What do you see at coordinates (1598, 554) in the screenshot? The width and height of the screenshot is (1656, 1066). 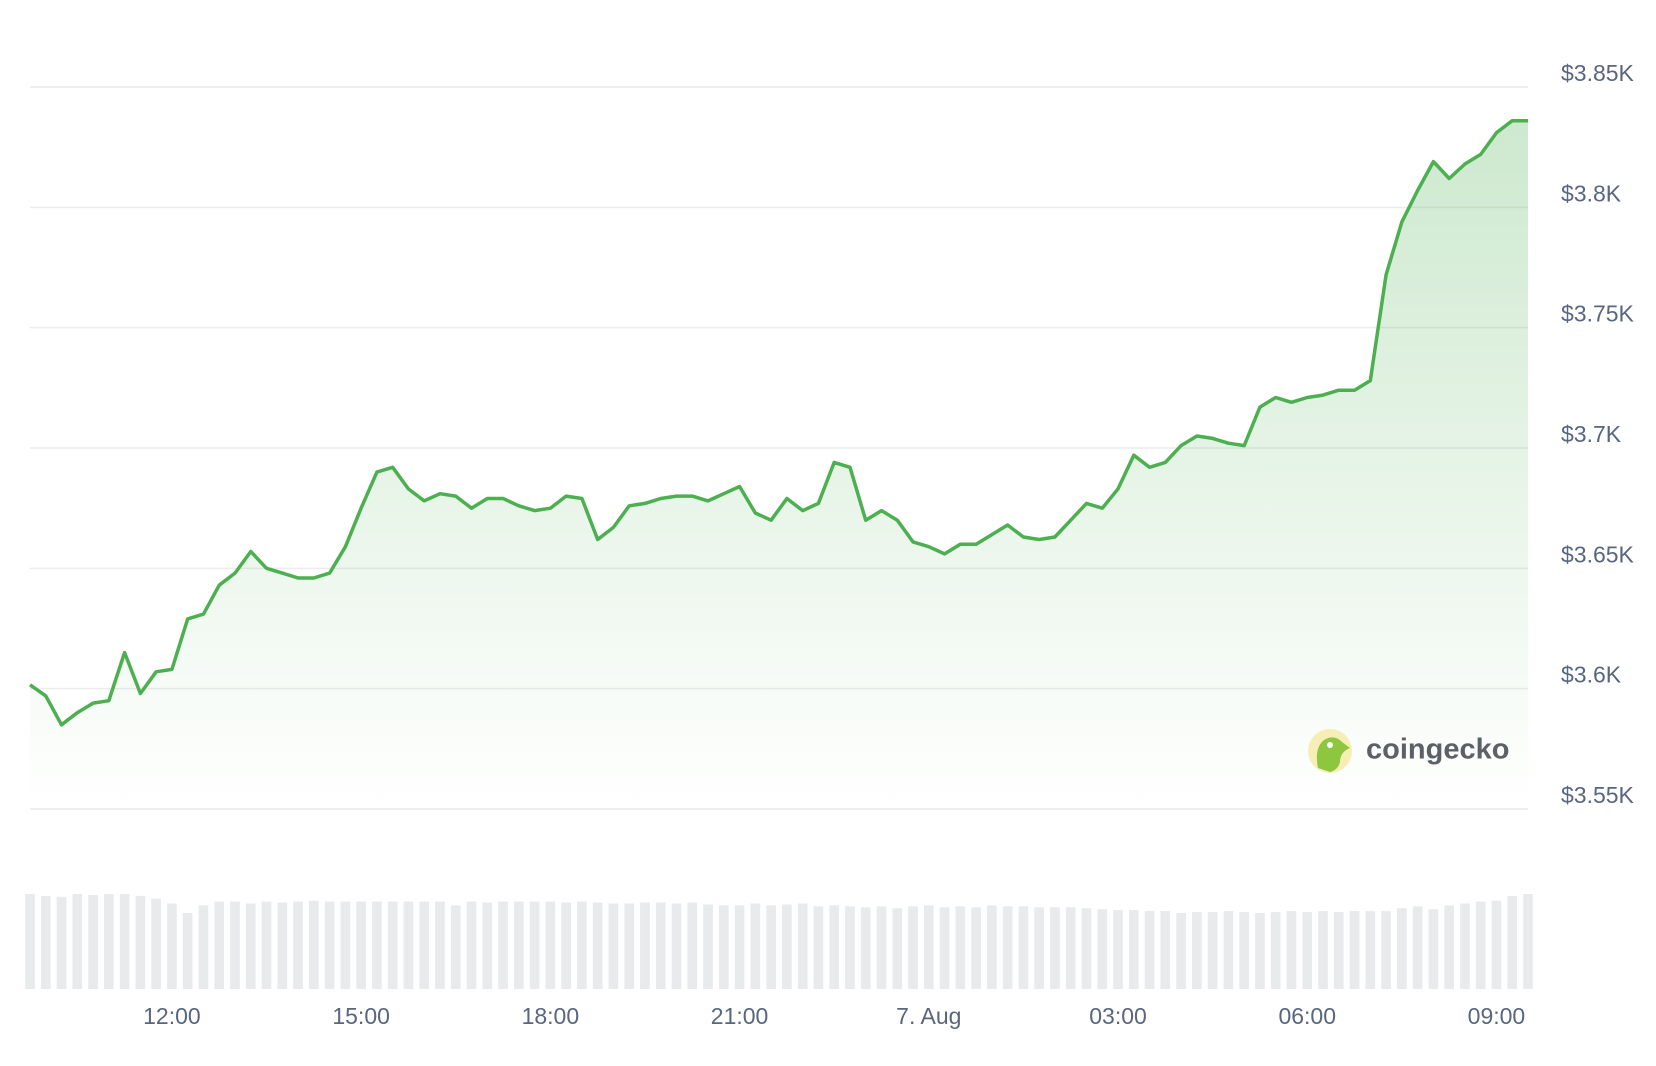 I see `y-tick-label: $3.65K` at bounding box center [1598, 554].